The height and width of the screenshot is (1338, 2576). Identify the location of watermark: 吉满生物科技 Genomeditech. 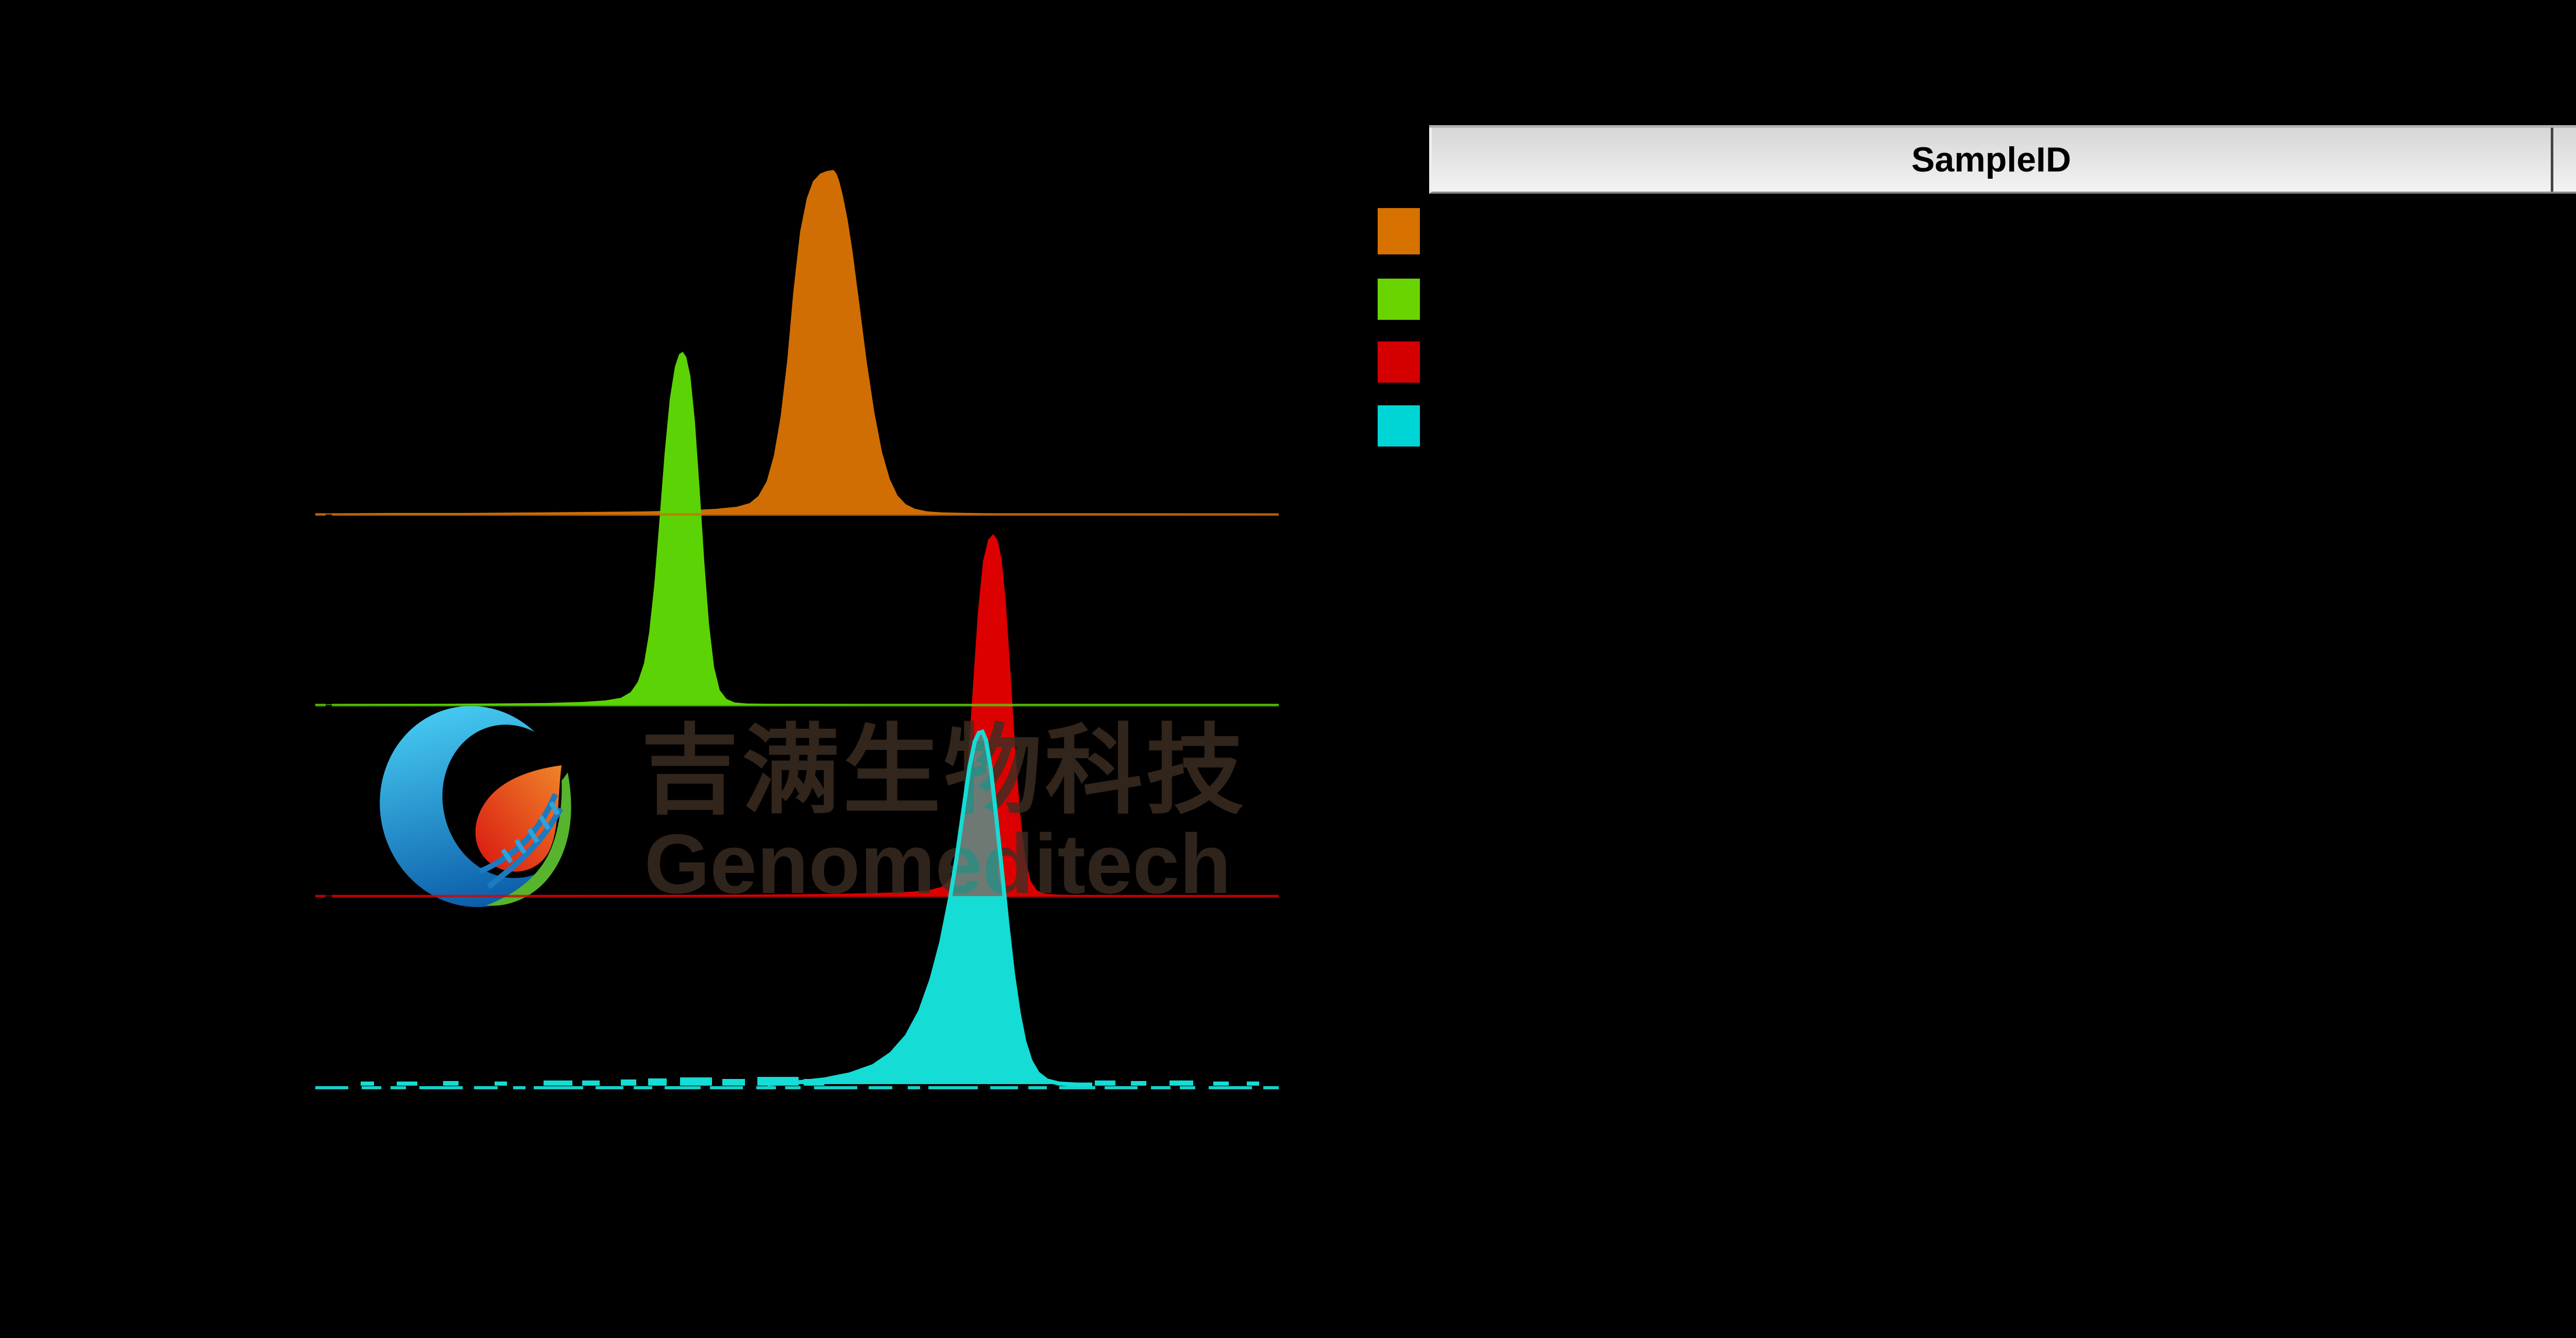
(813, 808).